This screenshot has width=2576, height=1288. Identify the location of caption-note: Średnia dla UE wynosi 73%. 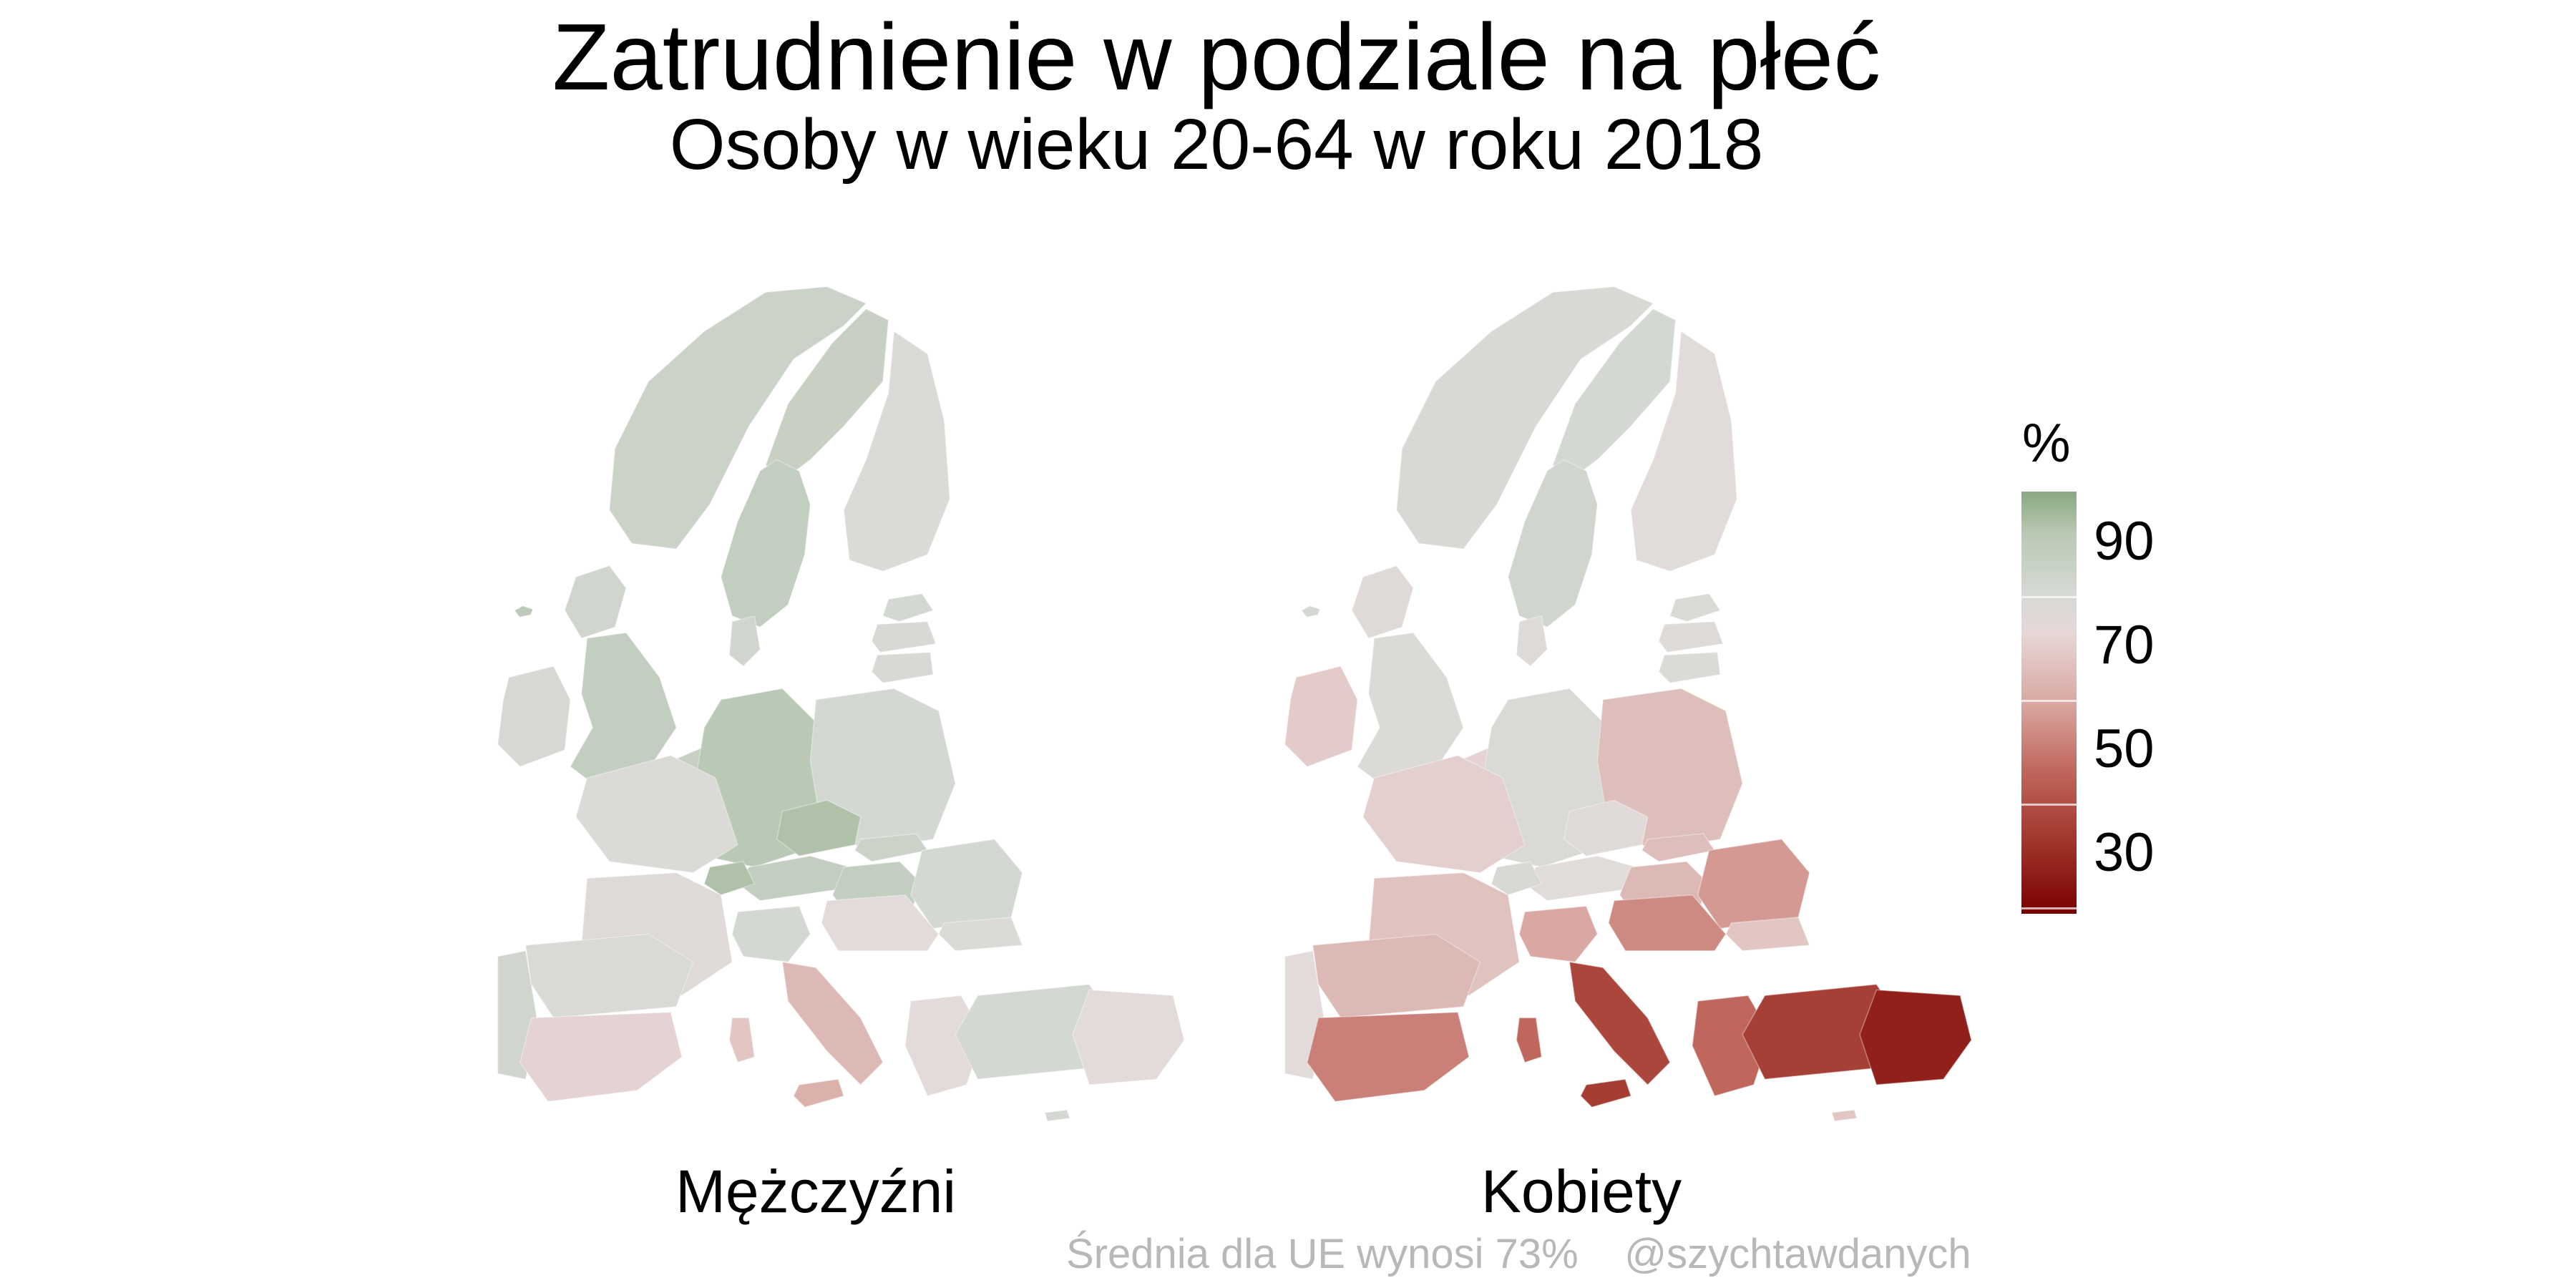
(1322, 1254).